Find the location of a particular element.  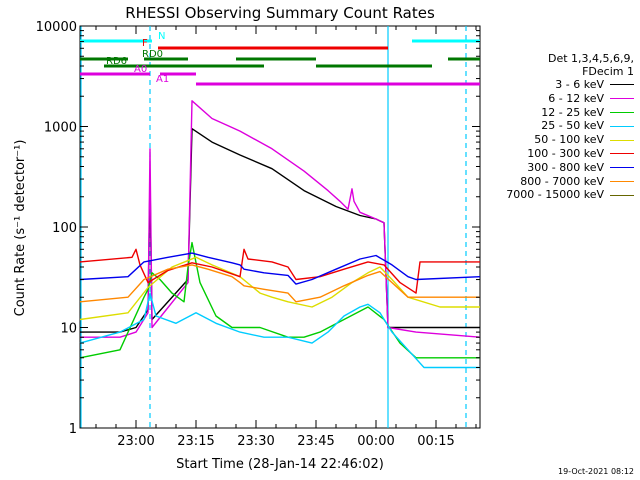

x-tick-label-5: 00:15 is located at coordinates (435, 441).